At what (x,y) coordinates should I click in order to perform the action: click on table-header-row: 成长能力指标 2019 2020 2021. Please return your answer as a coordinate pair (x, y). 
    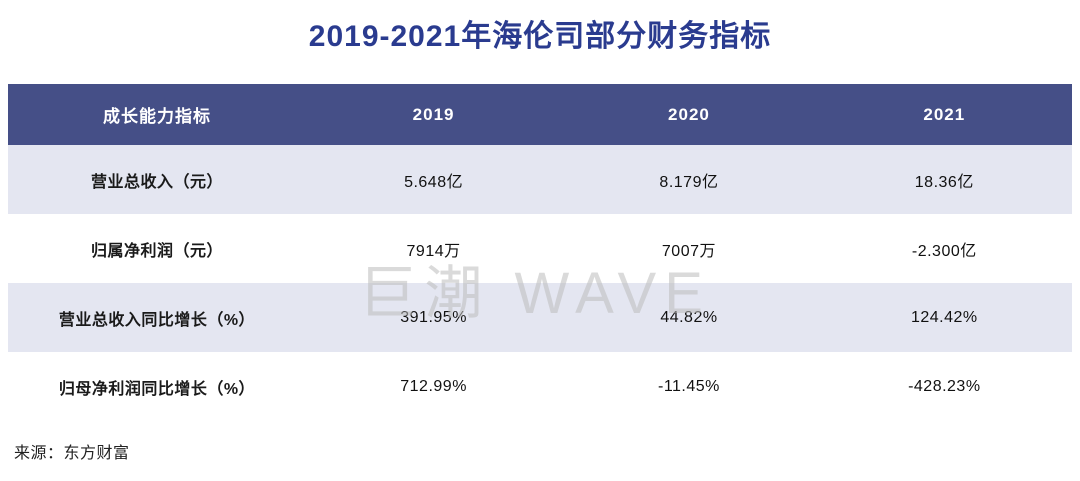
    Looking at the image, I should click on (540, 114).